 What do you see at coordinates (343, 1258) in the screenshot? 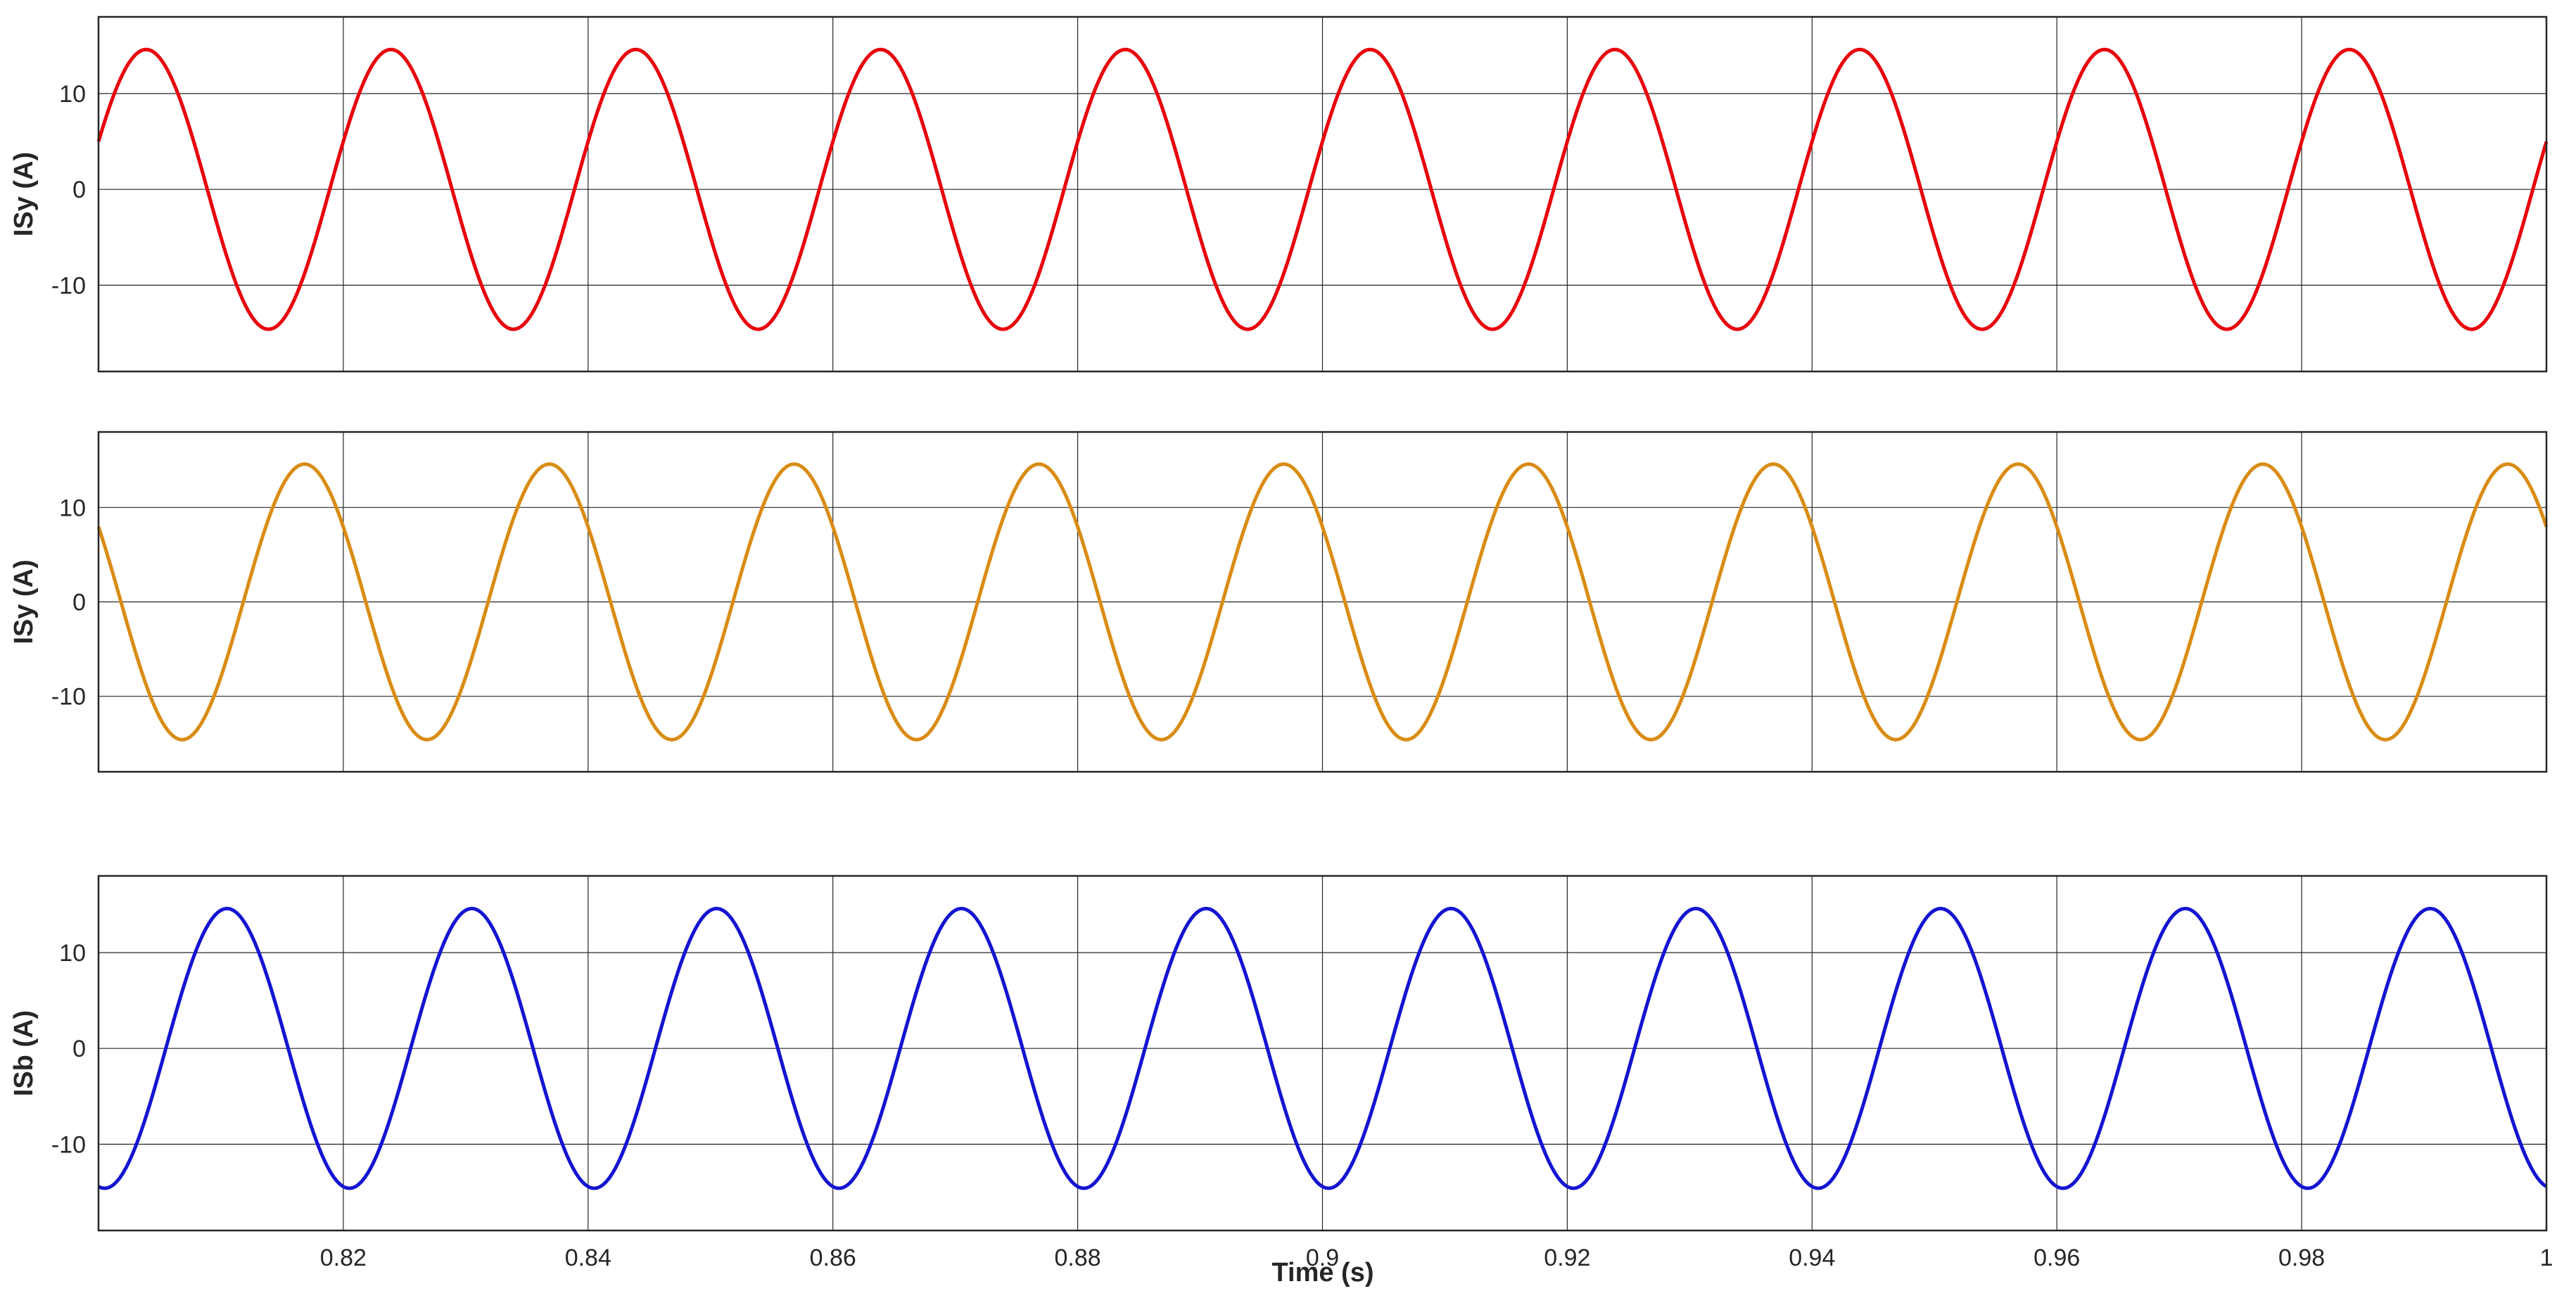
I see `x-tick-label: 0.82` at bounding box center [343, 1258].